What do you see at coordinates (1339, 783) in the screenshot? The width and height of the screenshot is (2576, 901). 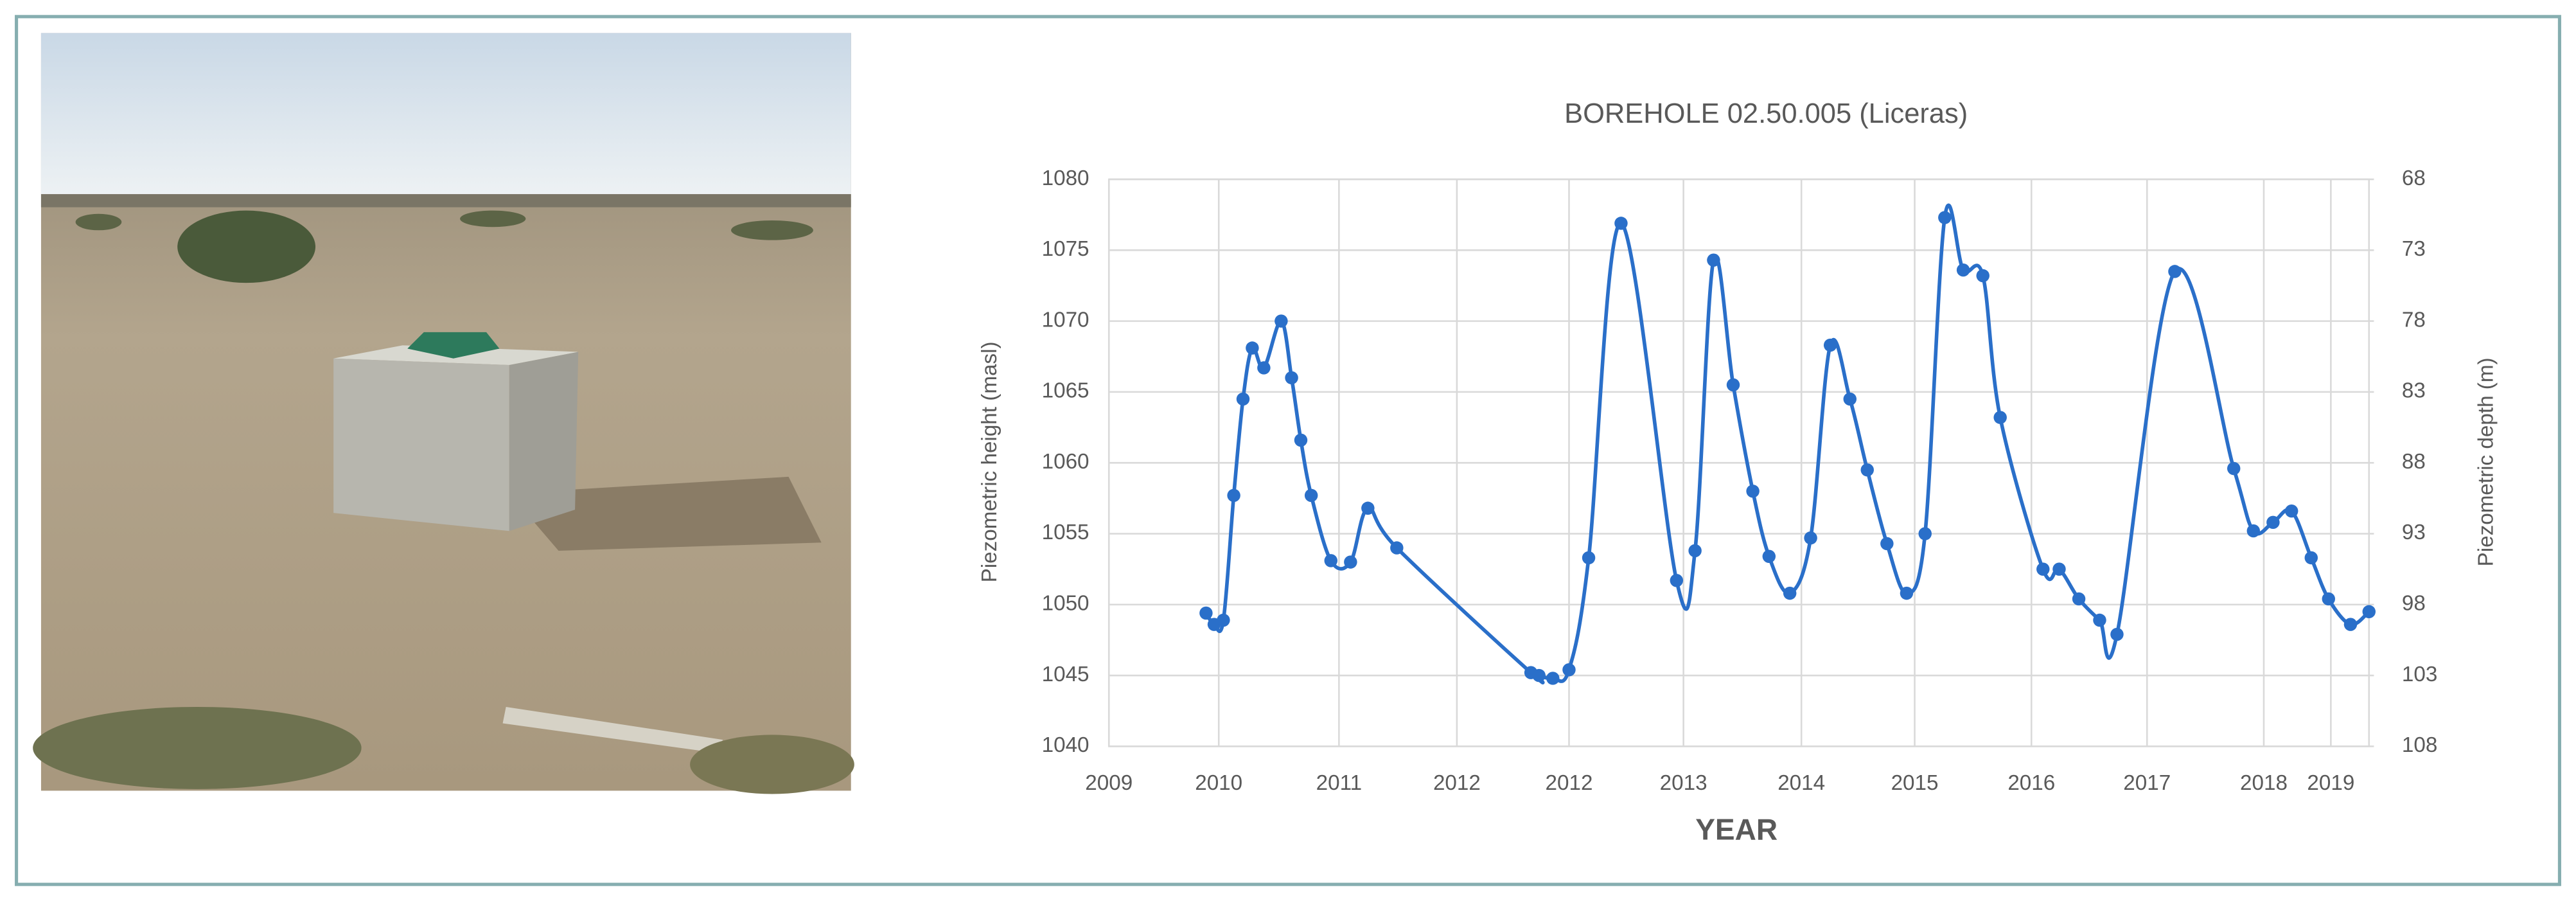 I see `x-tick-label: 2011` at bounding box center [1339, 783].